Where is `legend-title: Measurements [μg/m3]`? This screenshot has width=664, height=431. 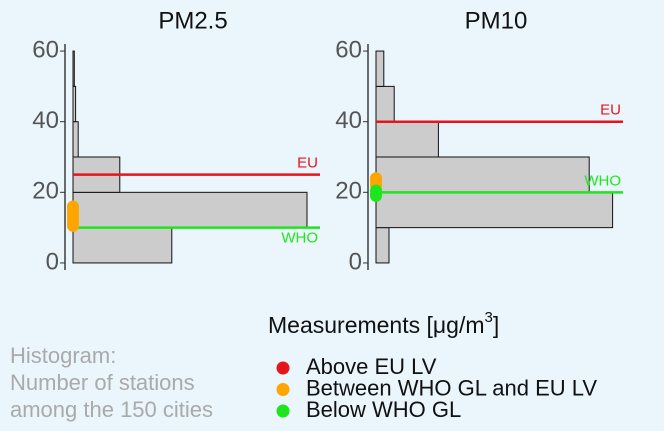 legend-title: Measurements [μg/m3] is located at coordinates (383, 323).